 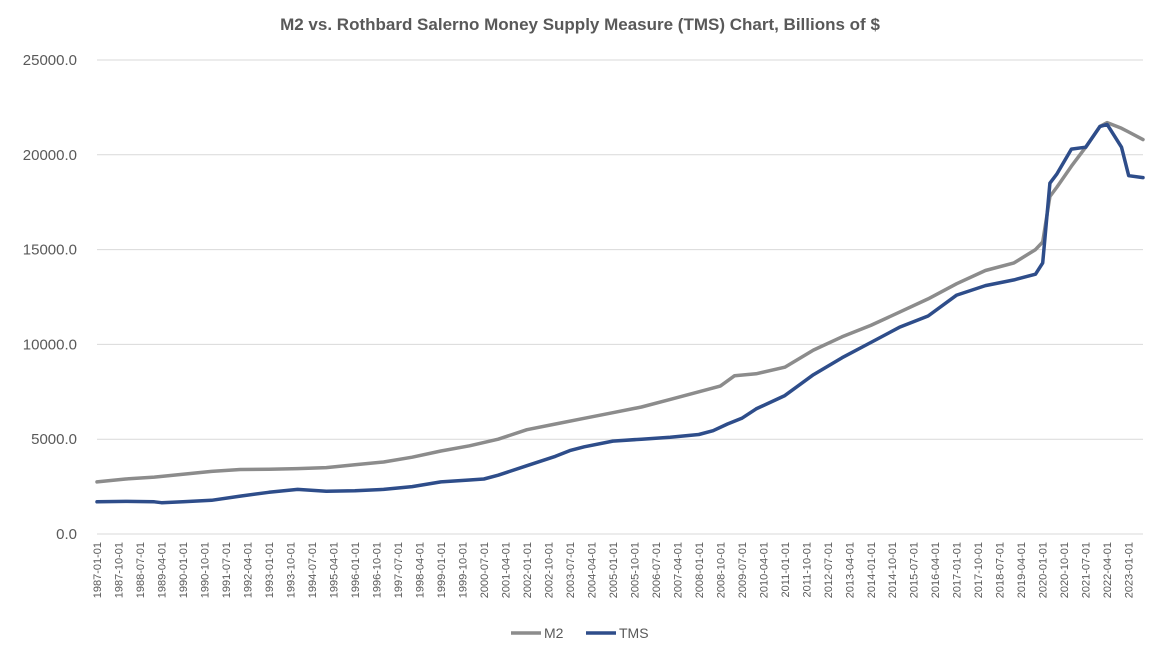 What do you see at coordinates (592, 570) in the screenshot?
I see `x-tick-label: 2004-04-01` at bounding box center [592, 570].